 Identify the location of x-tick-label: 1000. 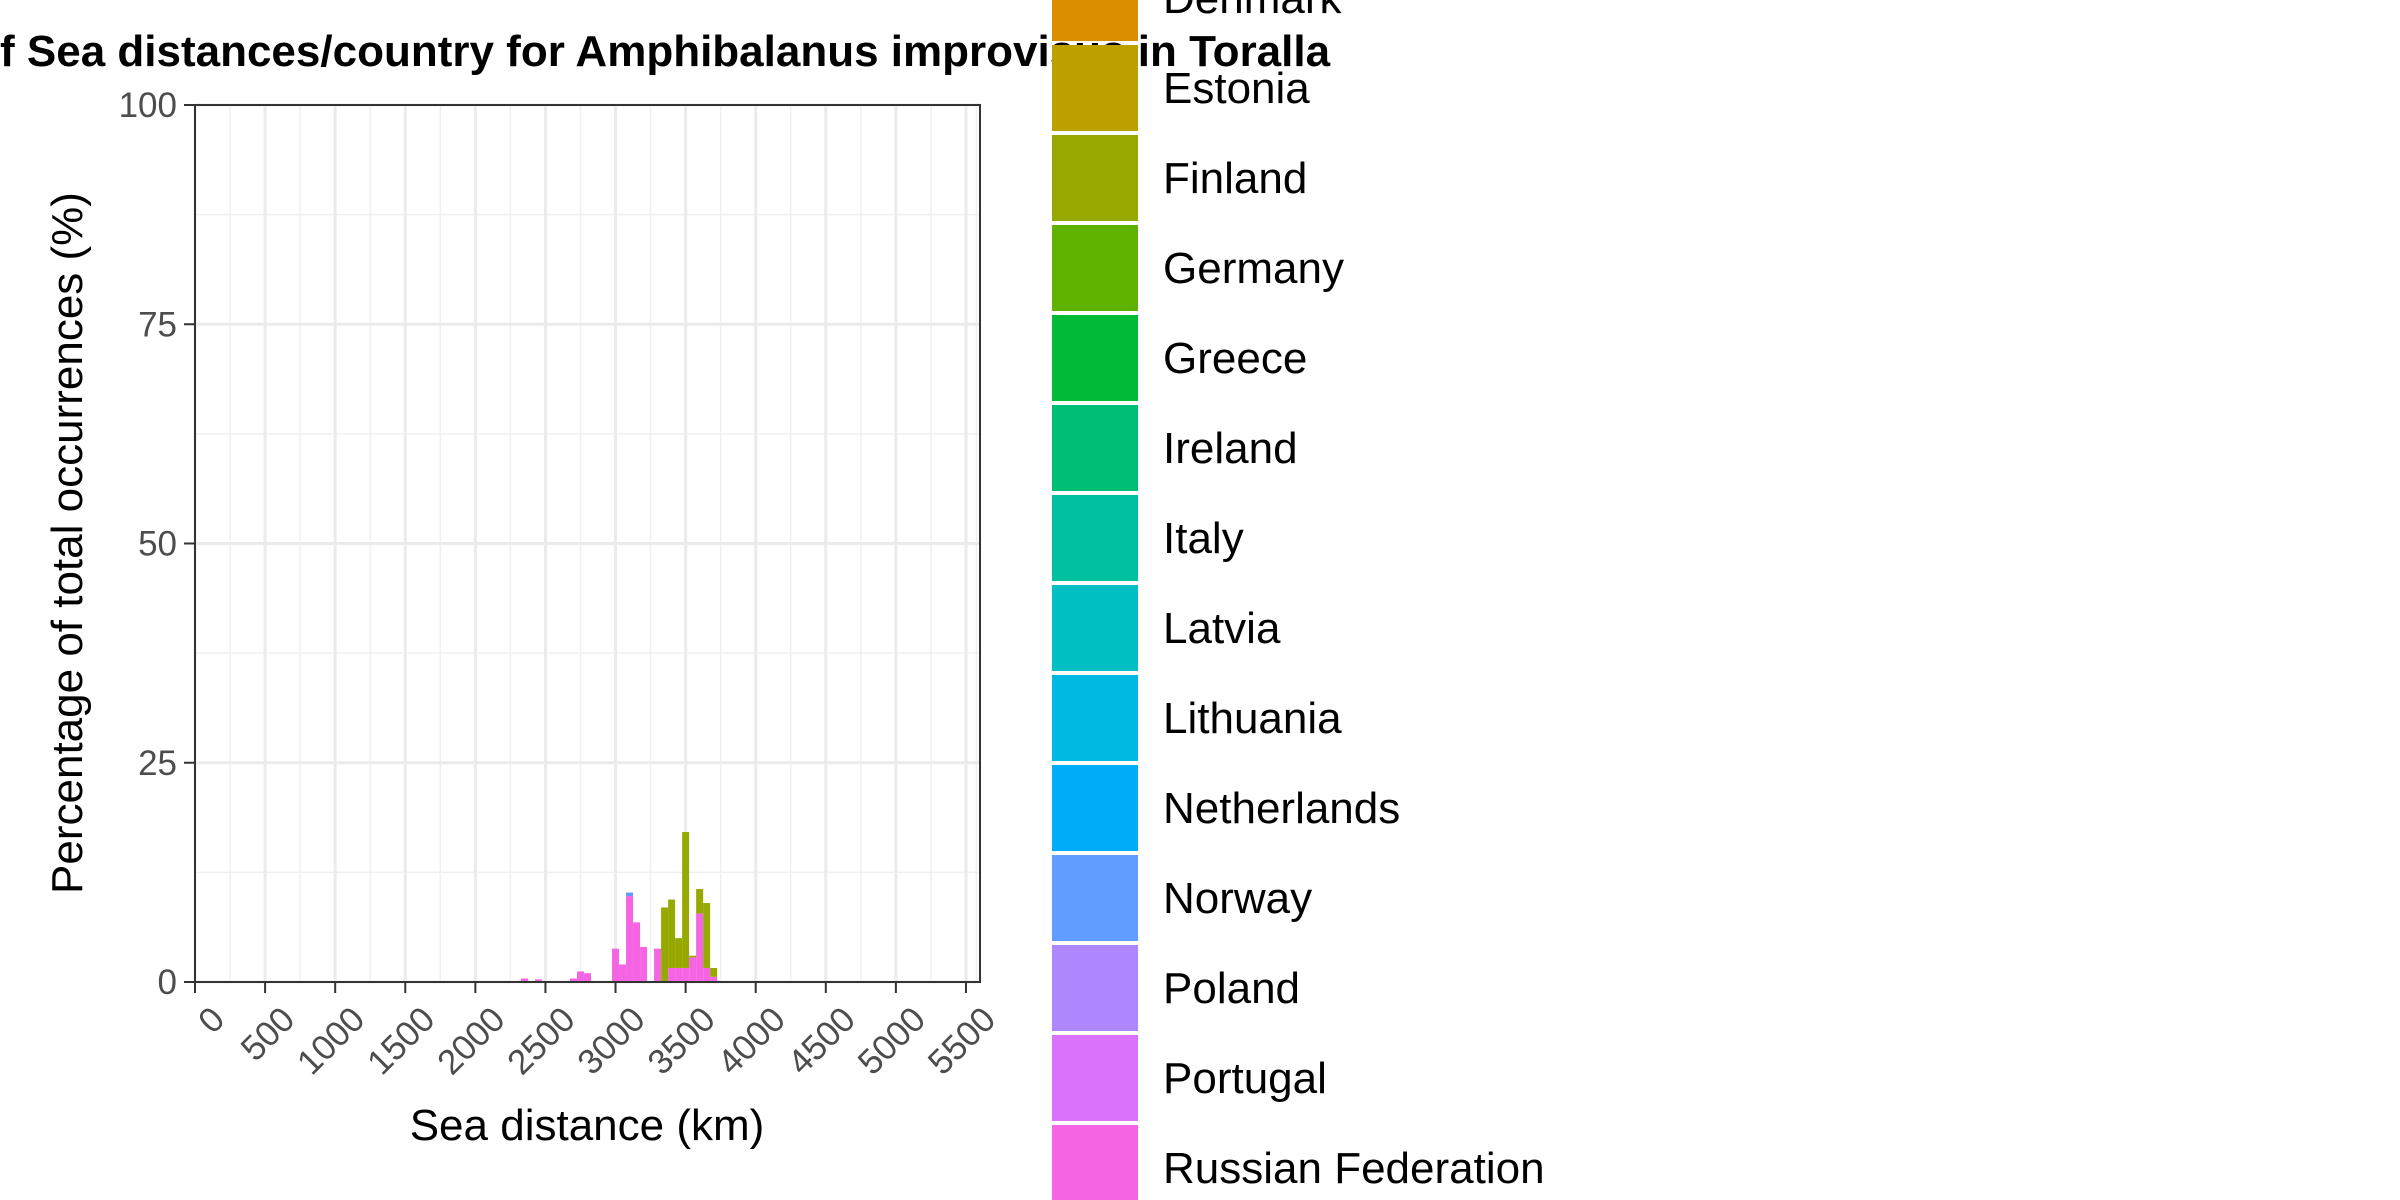
(331, 1041).